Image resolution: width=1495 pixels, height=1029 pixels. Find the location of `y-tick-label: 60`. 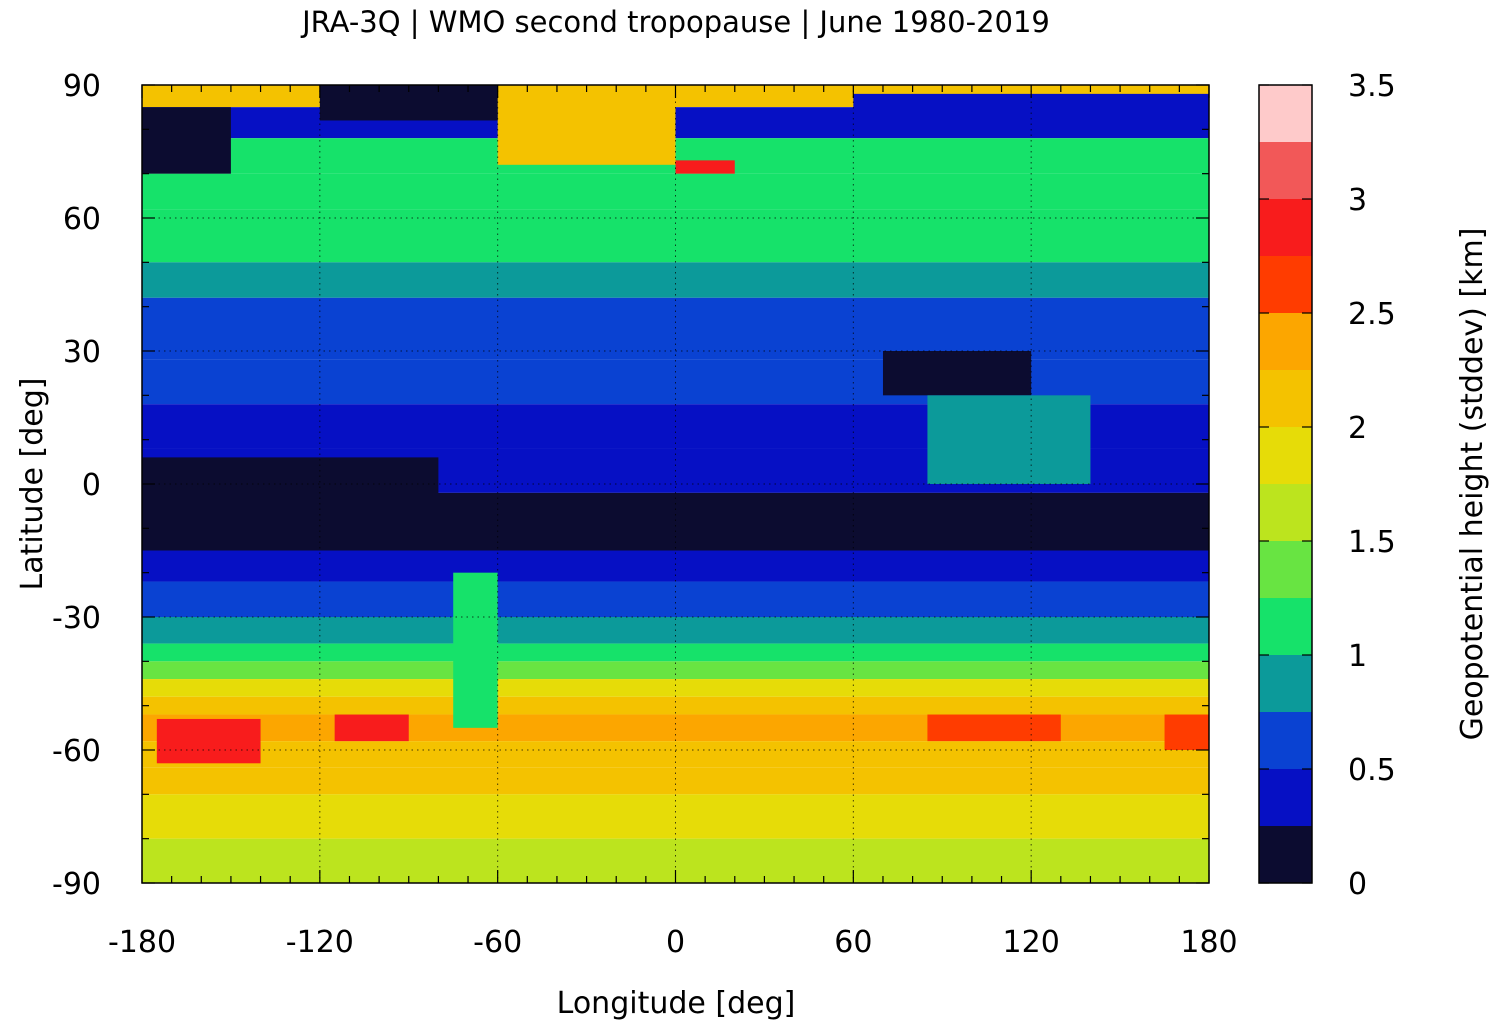

y-tick-label: 60 is located at coordinates (82, 219).